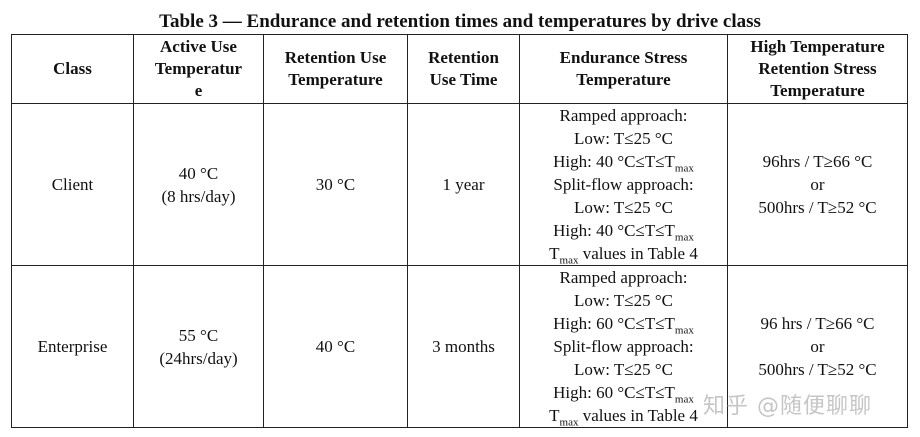 This screenshot has height=437, width=920. Describe the element at coordinates (335, 346) in the screenshot. I see `cell-retention-temp: 40 °C` at that location.